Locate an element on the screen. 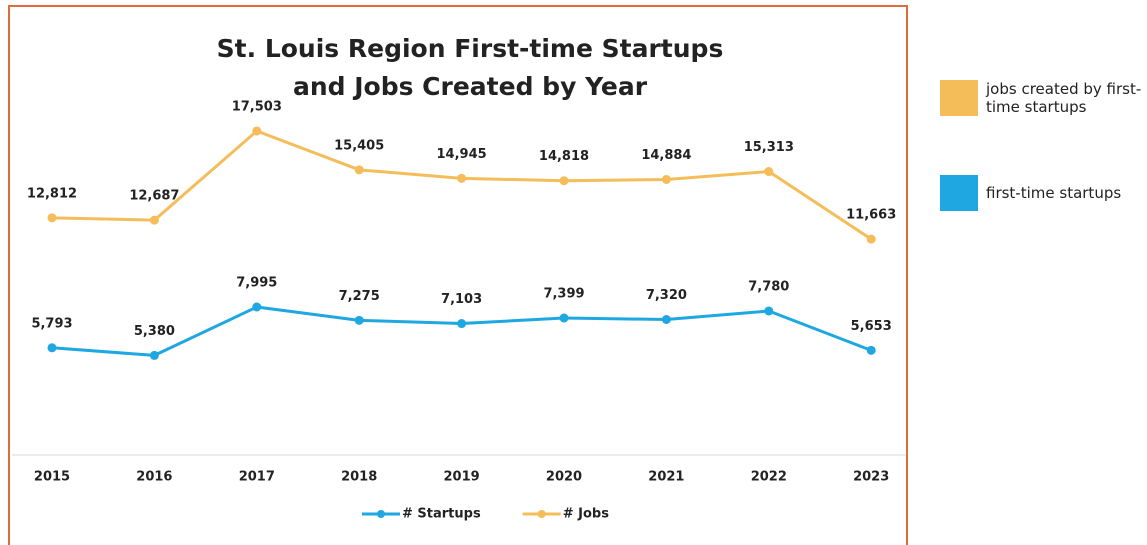 This screenshot has width=1147, height=545. side-legend-label: first-time startups is located at coordinates (1054, 193).